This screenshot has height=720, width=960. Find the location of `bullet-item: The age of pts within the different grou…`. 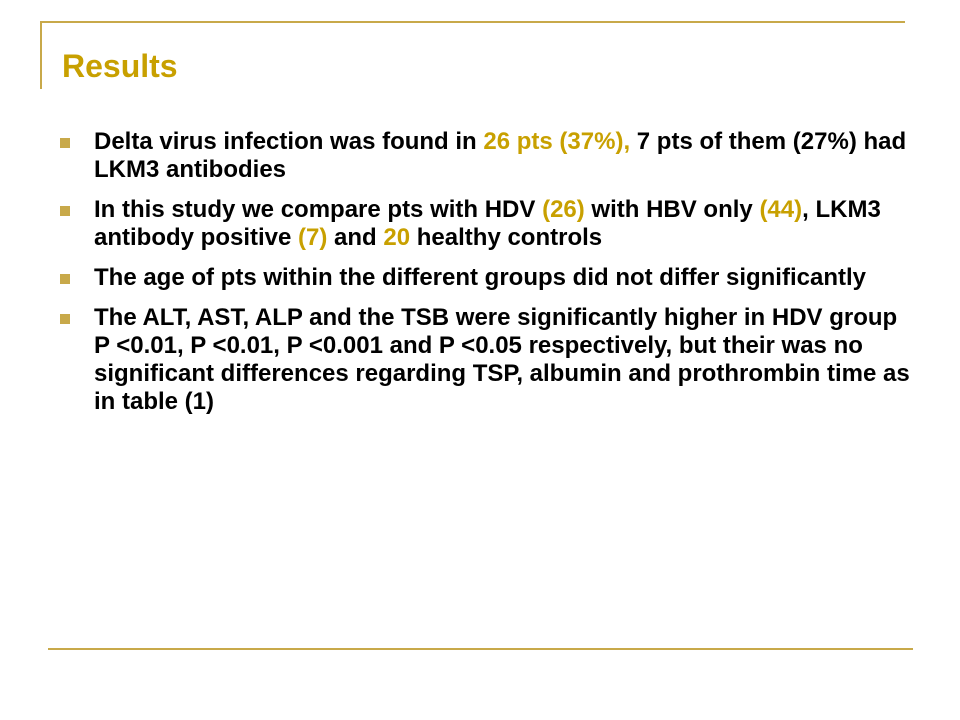

bullet-item: The age of pts within the different grou… is located at coordinates (485, 278).